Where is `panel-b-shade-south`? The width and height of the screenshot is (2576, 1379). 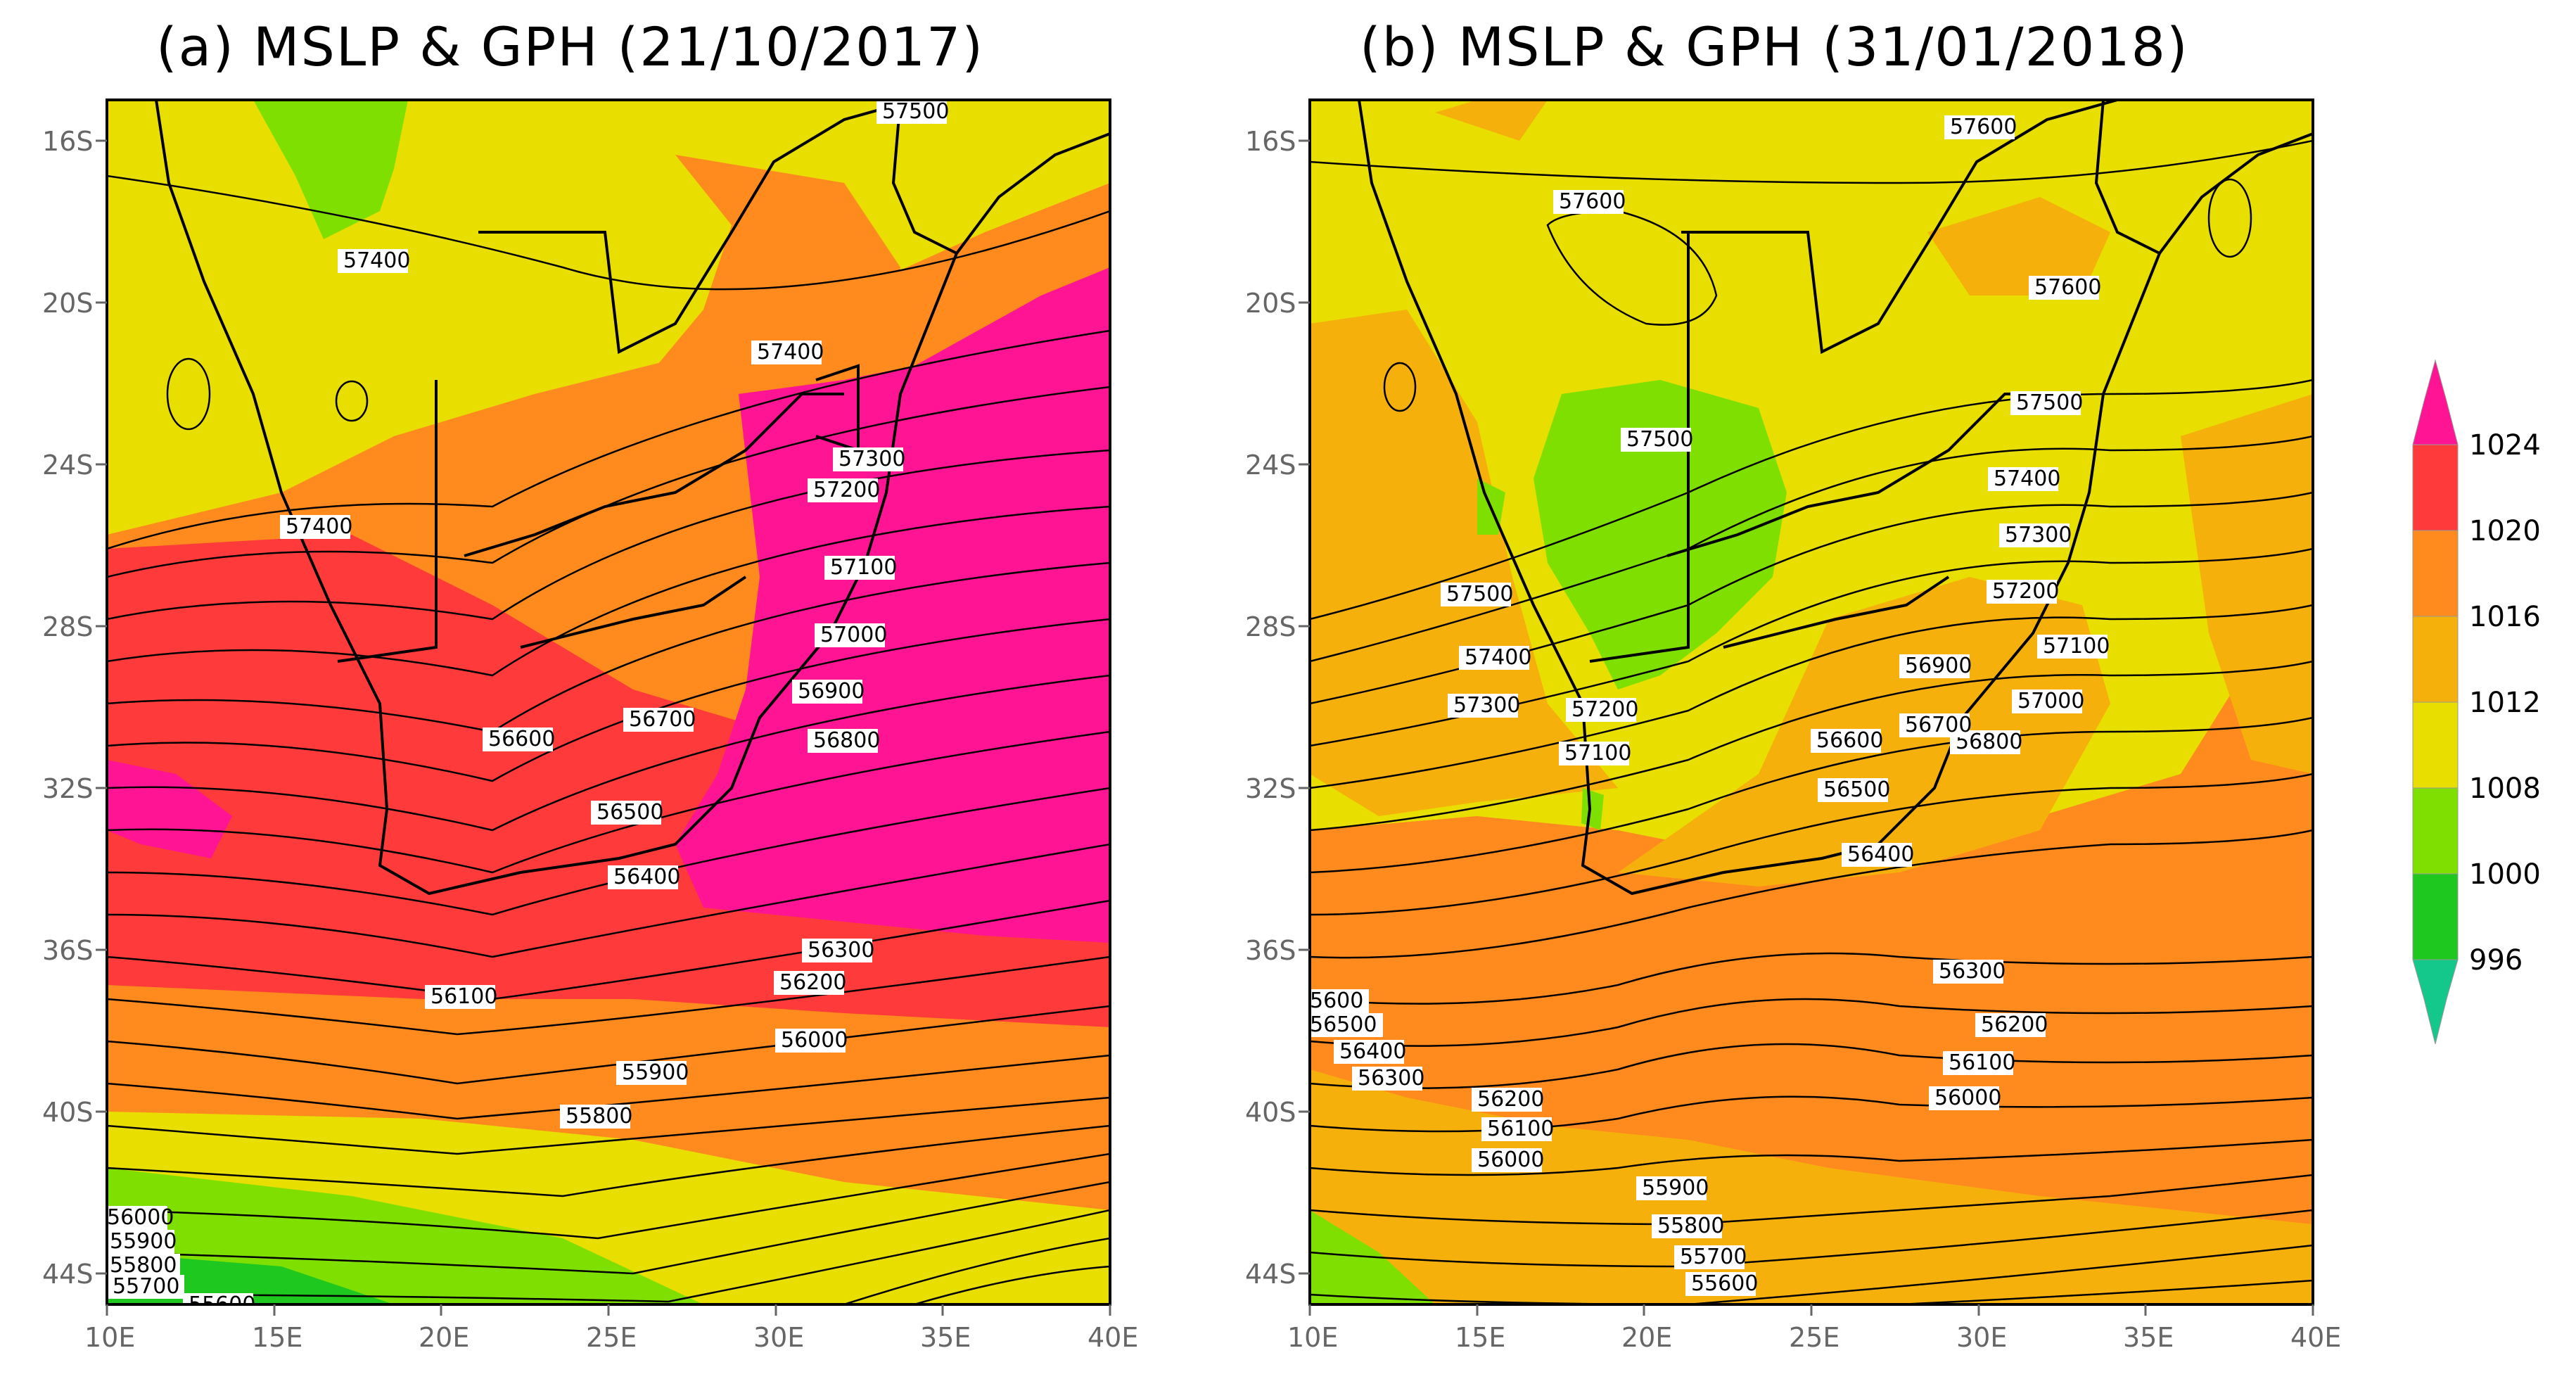
panel-b-shade-south is located at coordinates (1811, 1186).